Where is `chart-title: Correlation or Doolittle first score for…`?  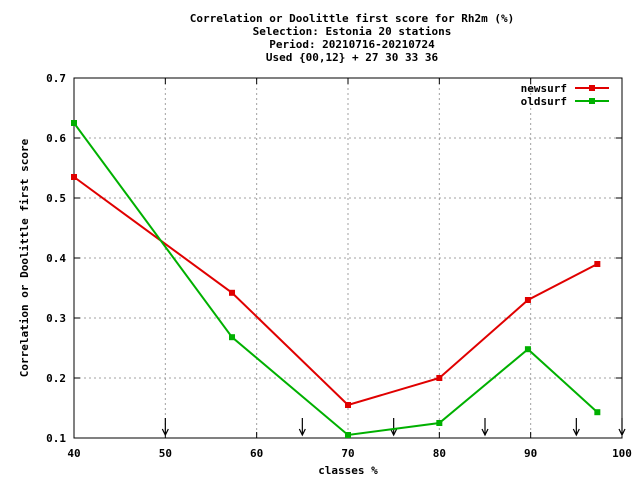 chart-title: Correlation or Doolittle first score for… is located at coordinates (352, 38).